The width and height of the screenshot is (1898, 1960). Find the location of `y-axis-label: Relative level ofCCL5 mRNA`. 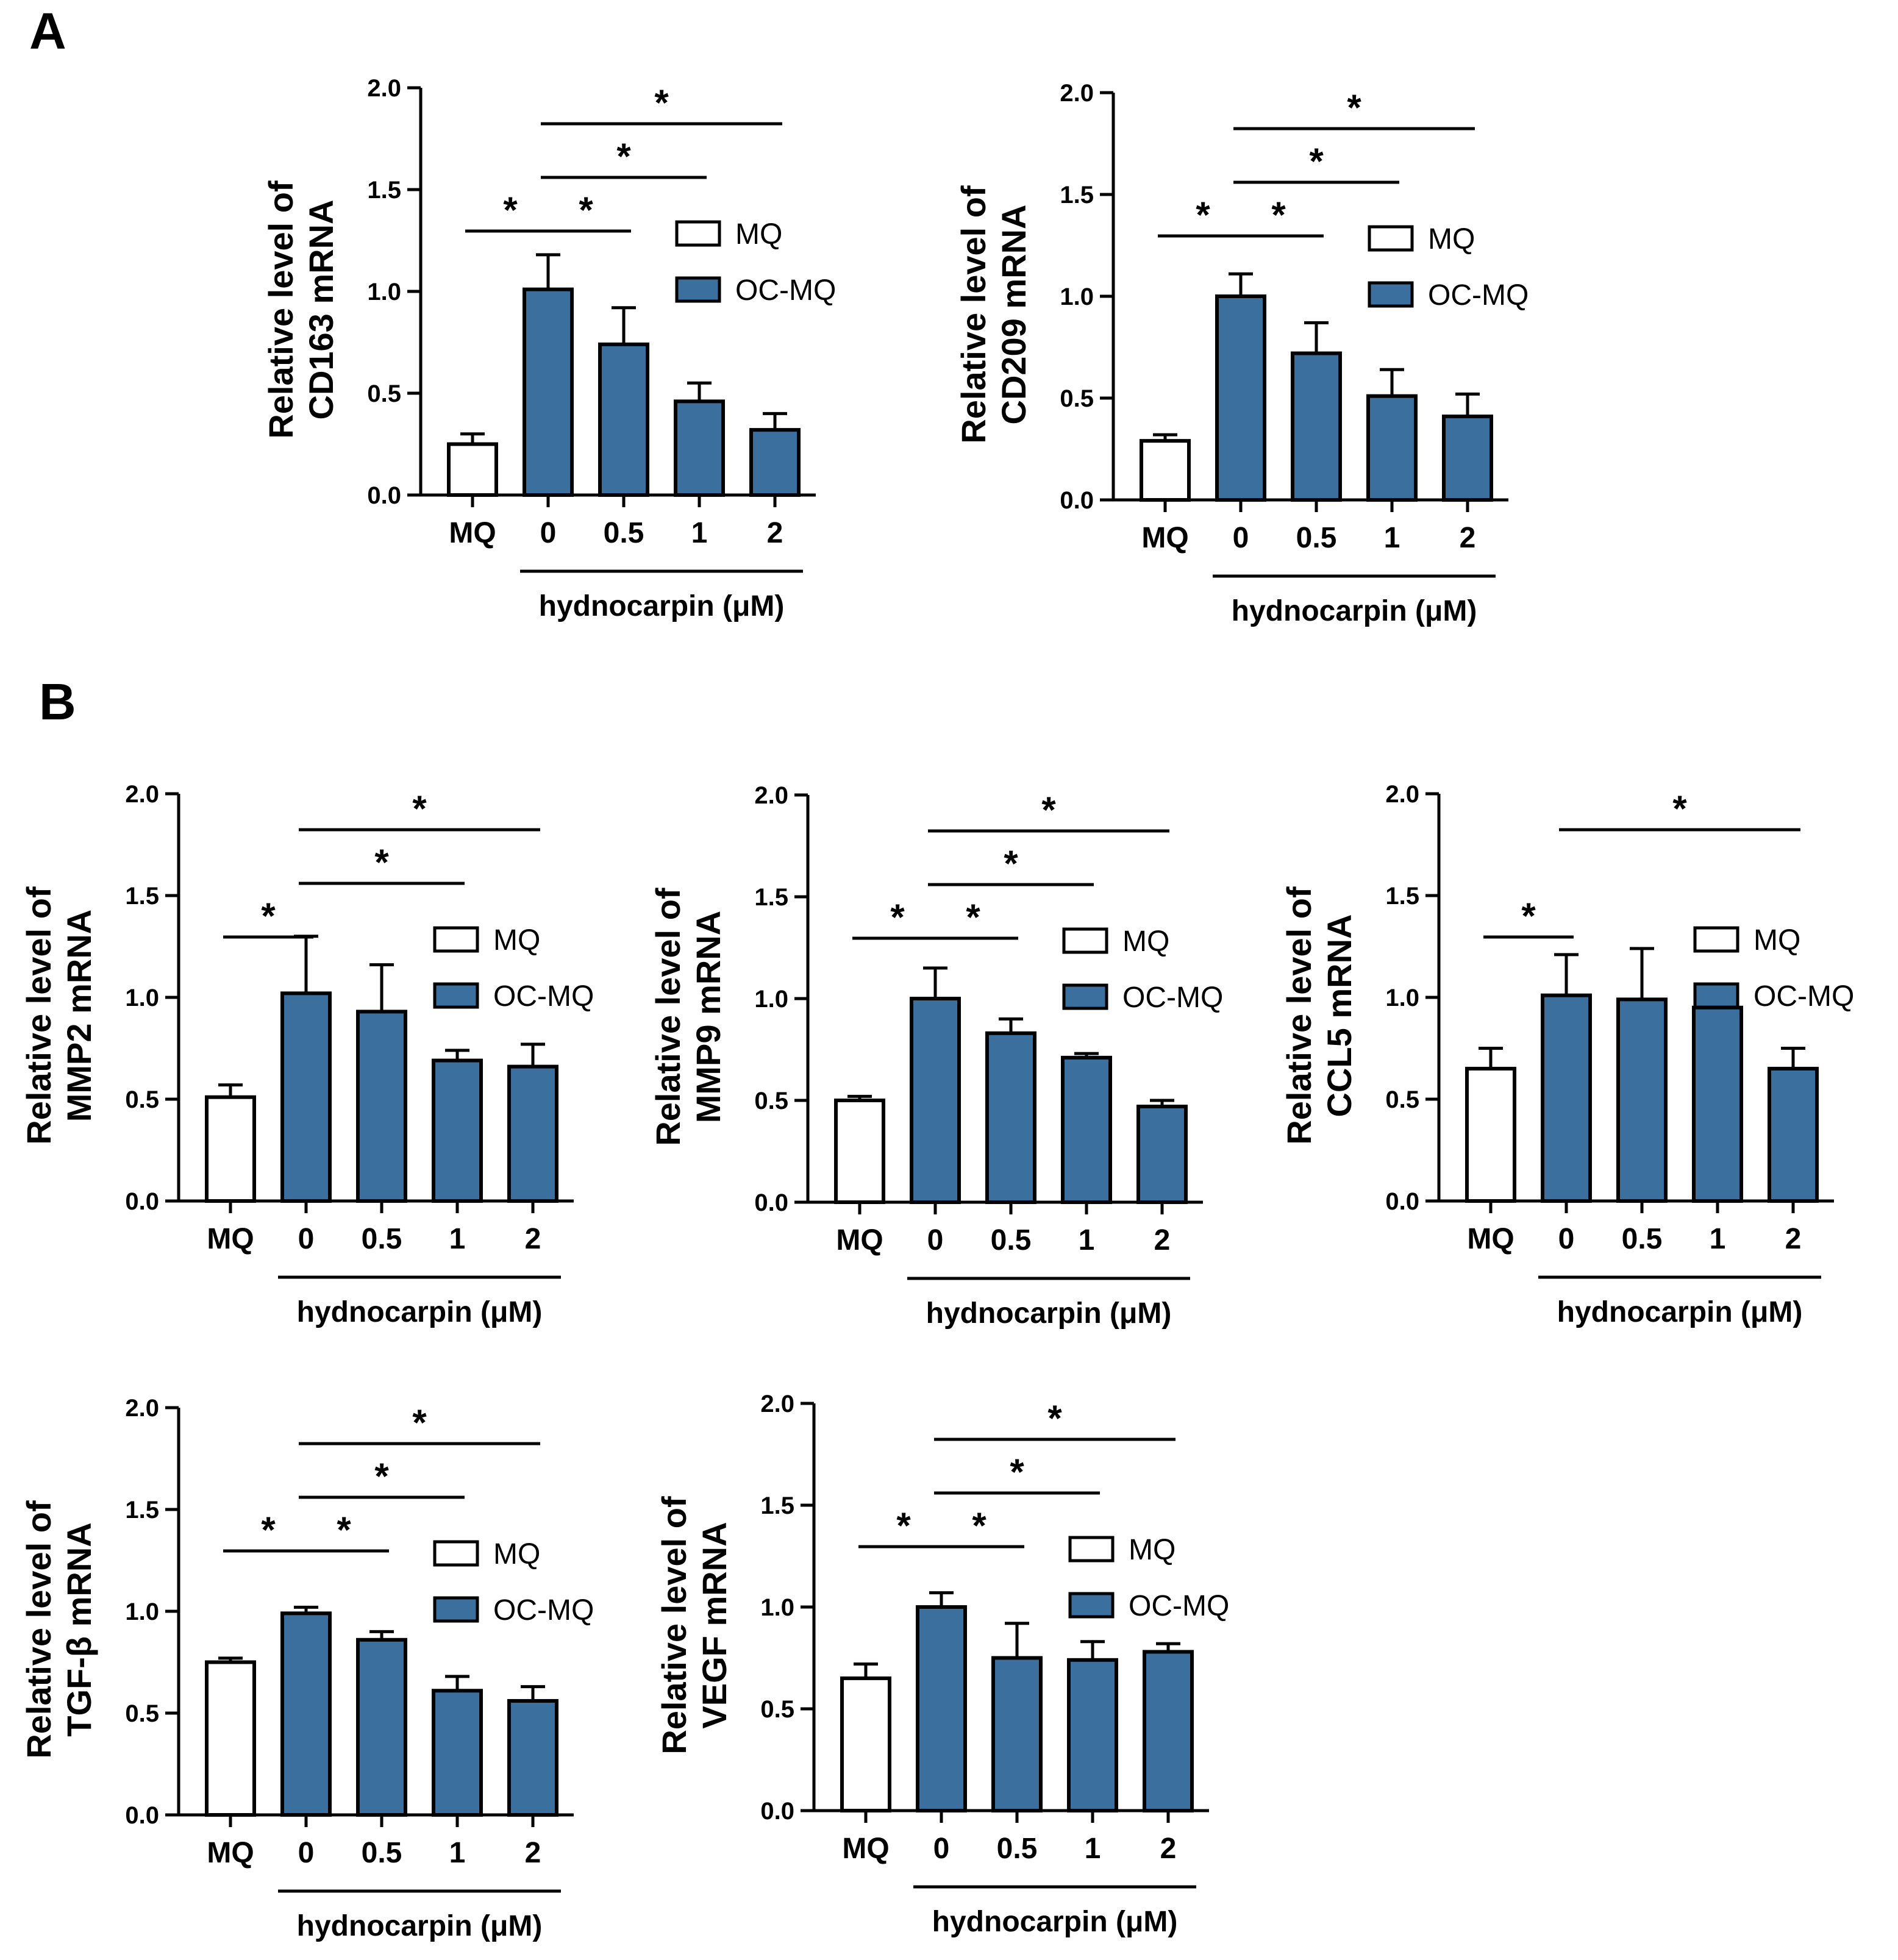

y-axis-label: Relative level ofCCL5 mRNA is located at coordinates (1319, 1015).